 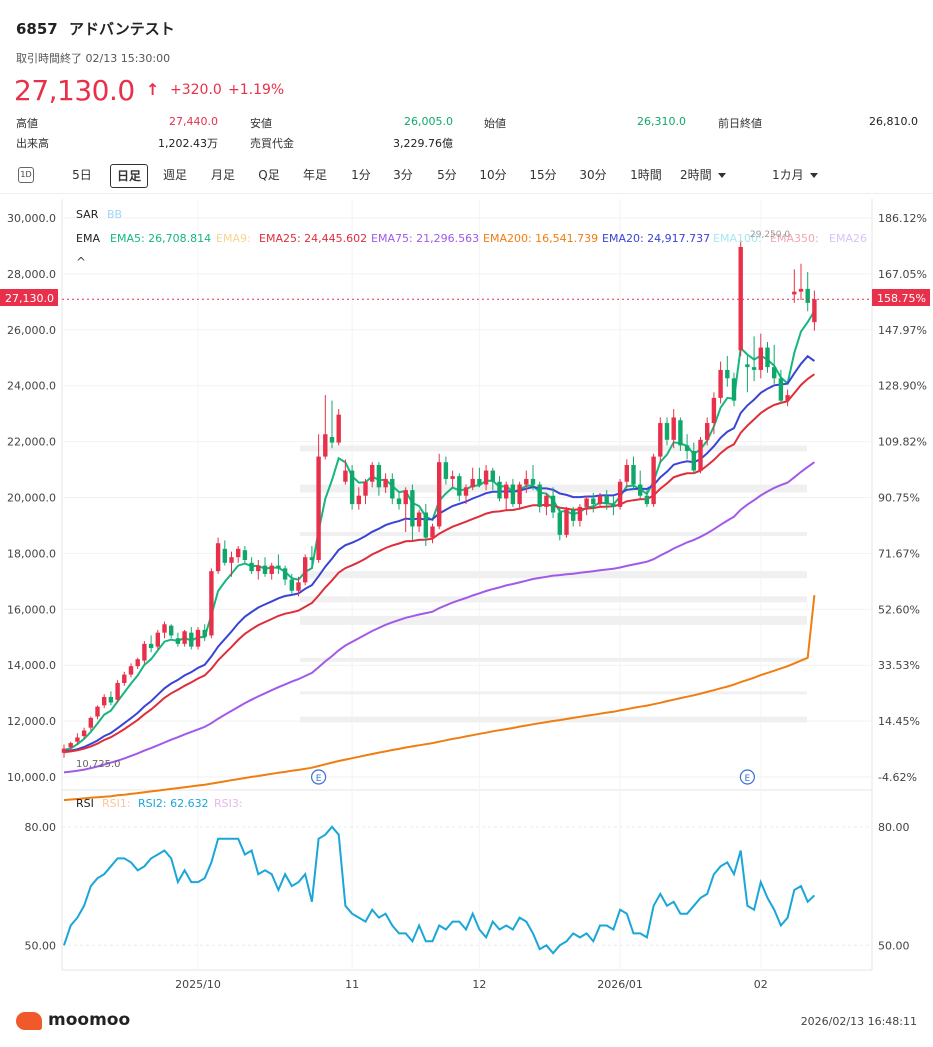 What do you see at coordinates (81, 262) in the screenshot?
I see `collapse-icon: ^` at bounding box center [81, 262].